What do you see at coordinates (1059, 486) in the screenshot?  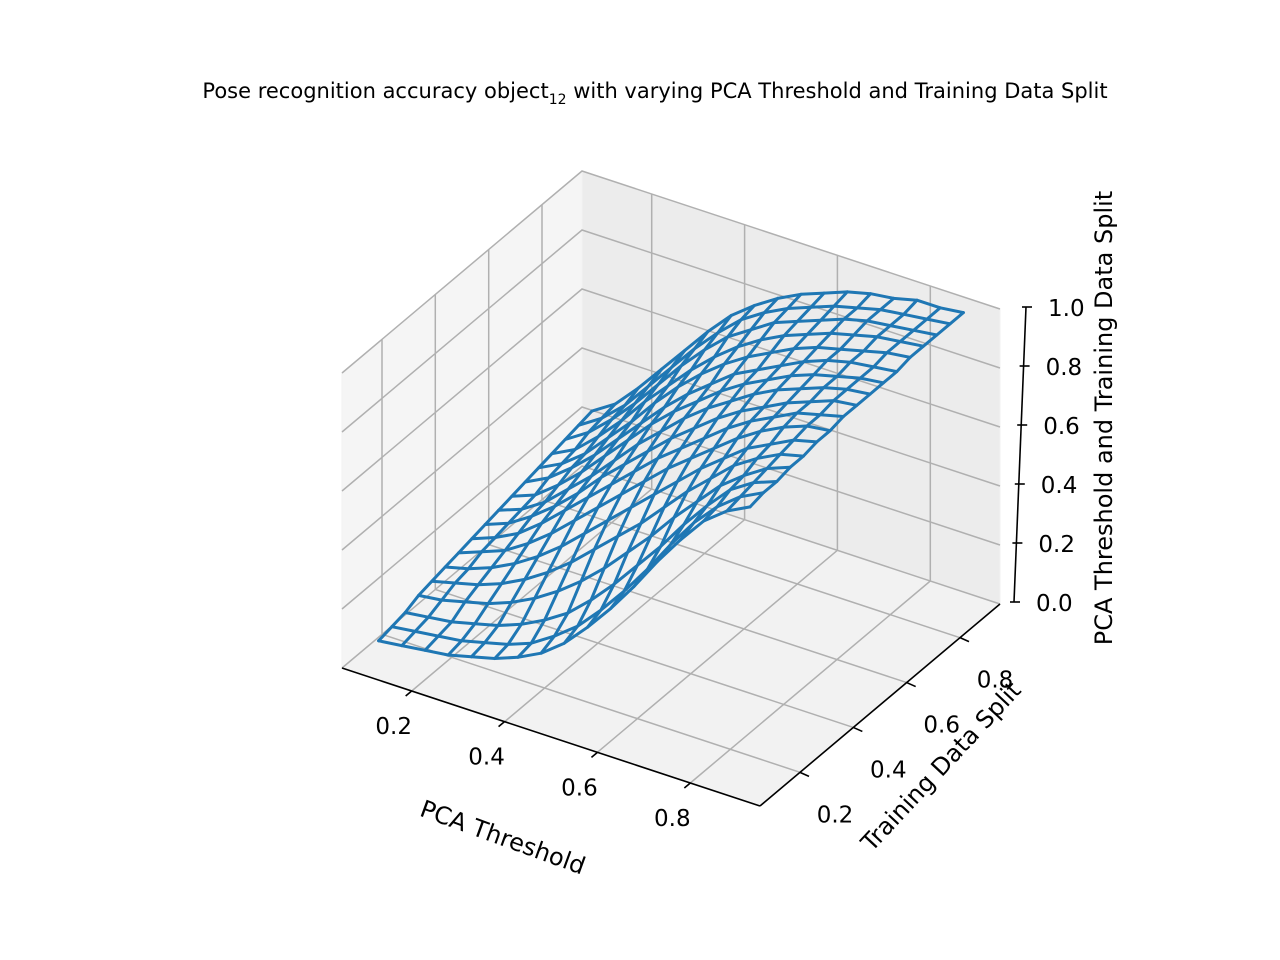 I see `z-tick-label: 0.4` at bounding box center [1059, 486].